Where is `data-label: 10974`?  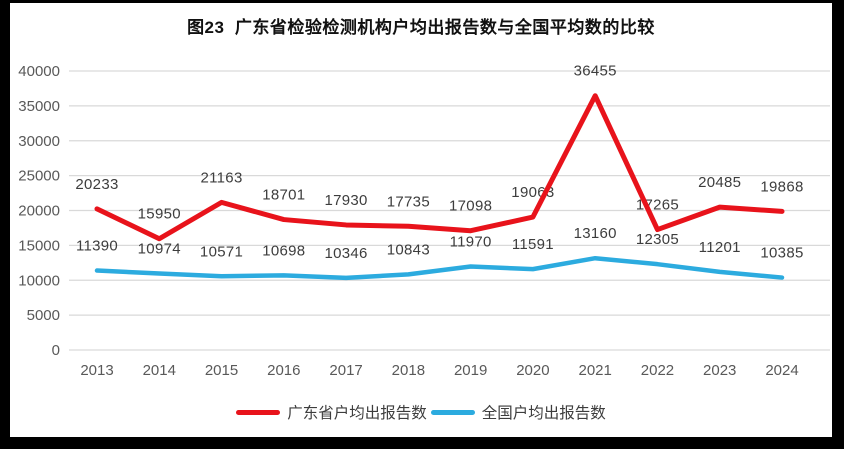 data-label: 10974 is located at coordinates (159, 248).